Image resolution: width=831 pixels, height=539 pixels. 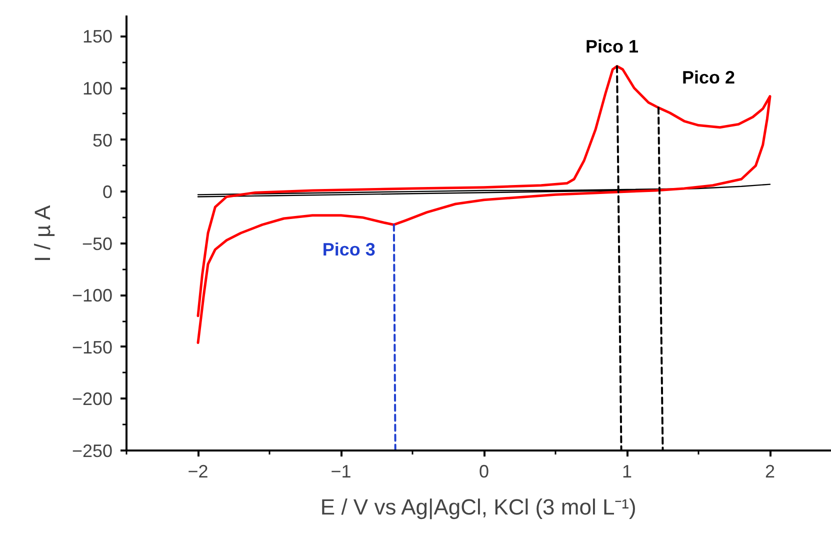 What do you see at coordinates (770, 472) in the screenshot?
I see `x-tick-label: 2` at bounding box center [770, 472].